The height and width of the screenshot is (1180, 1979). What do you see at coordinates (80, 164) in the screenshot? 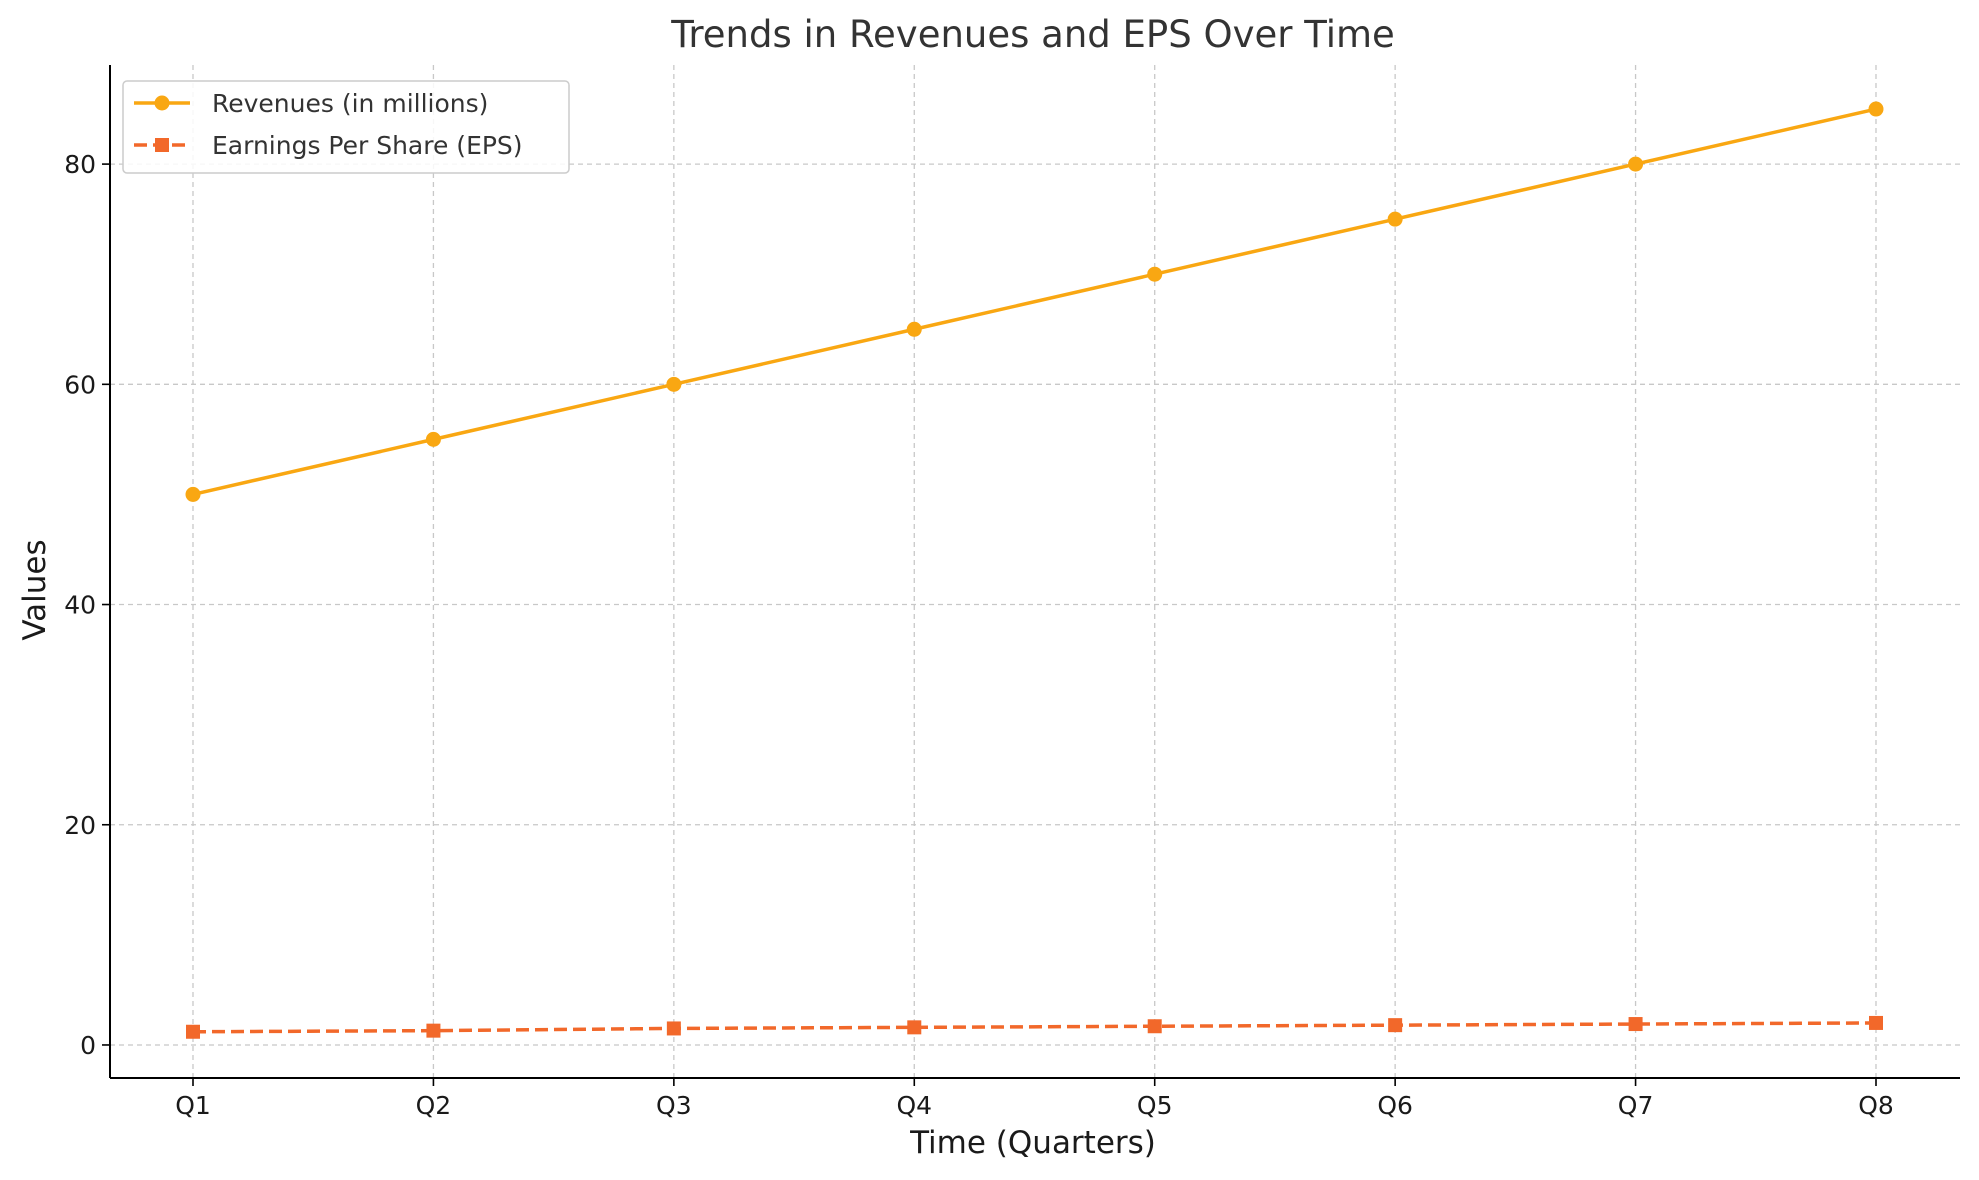
I see `y-tick-label: 80` at bounding box center [80, 164].